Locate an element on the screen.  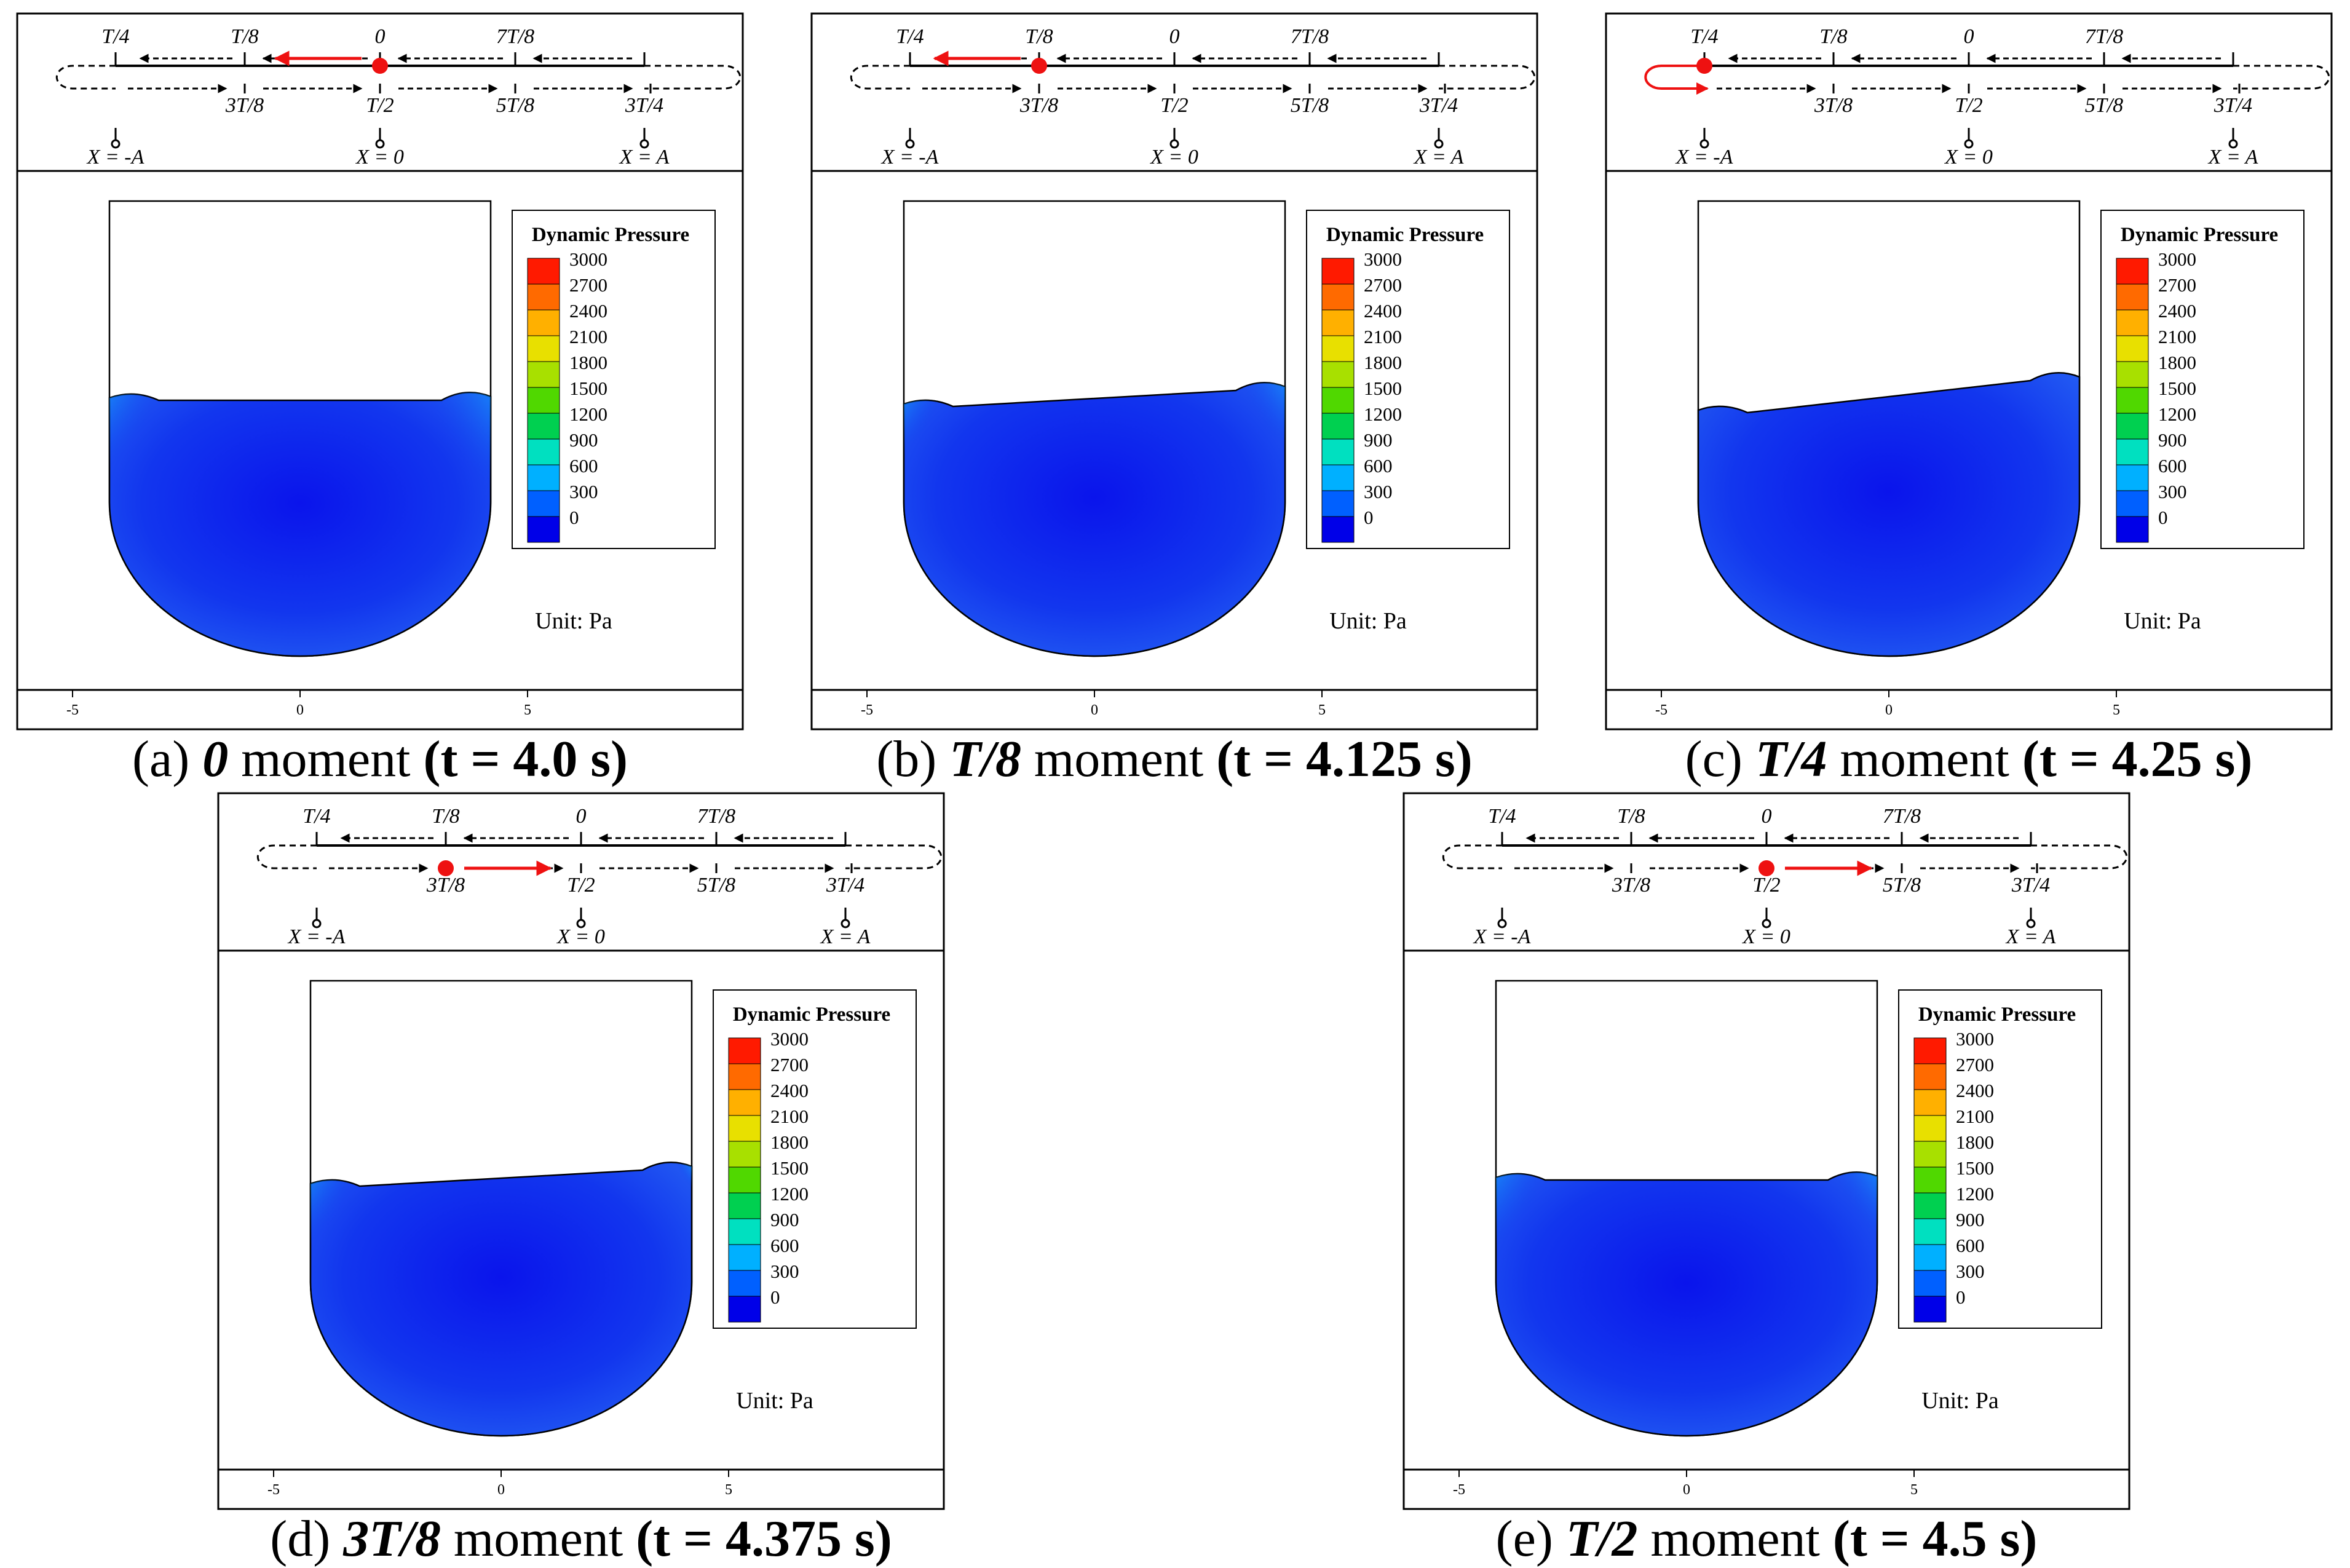
caption-part: (t = 4.5 s) is located at coordinates (1935, 1538).